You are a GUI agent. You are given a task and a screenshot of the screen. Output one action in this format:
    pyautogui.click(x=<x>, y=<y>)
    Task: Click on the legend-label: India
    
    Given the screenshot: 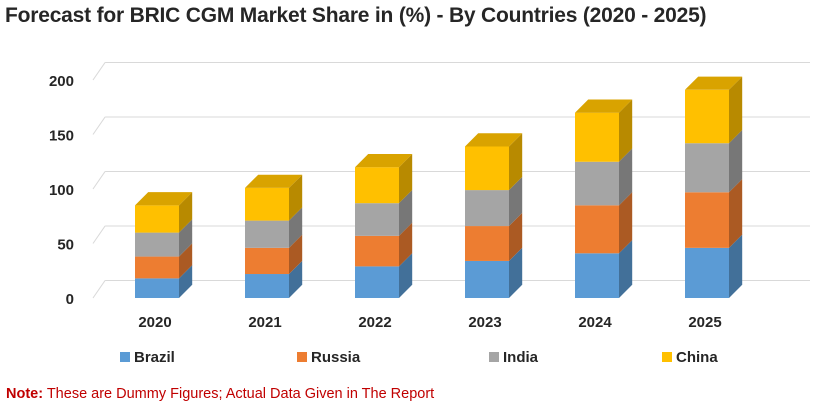 What is the action you would take?
    pyautogui.click(x=521, y=357)
    